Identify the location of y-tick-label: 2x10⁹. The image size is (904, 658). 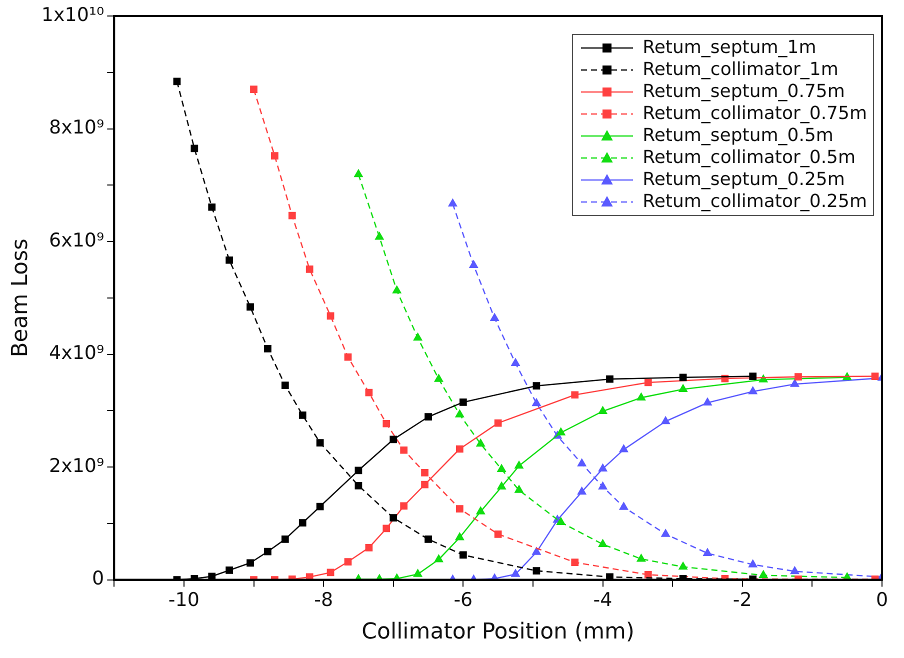
(76, 465).